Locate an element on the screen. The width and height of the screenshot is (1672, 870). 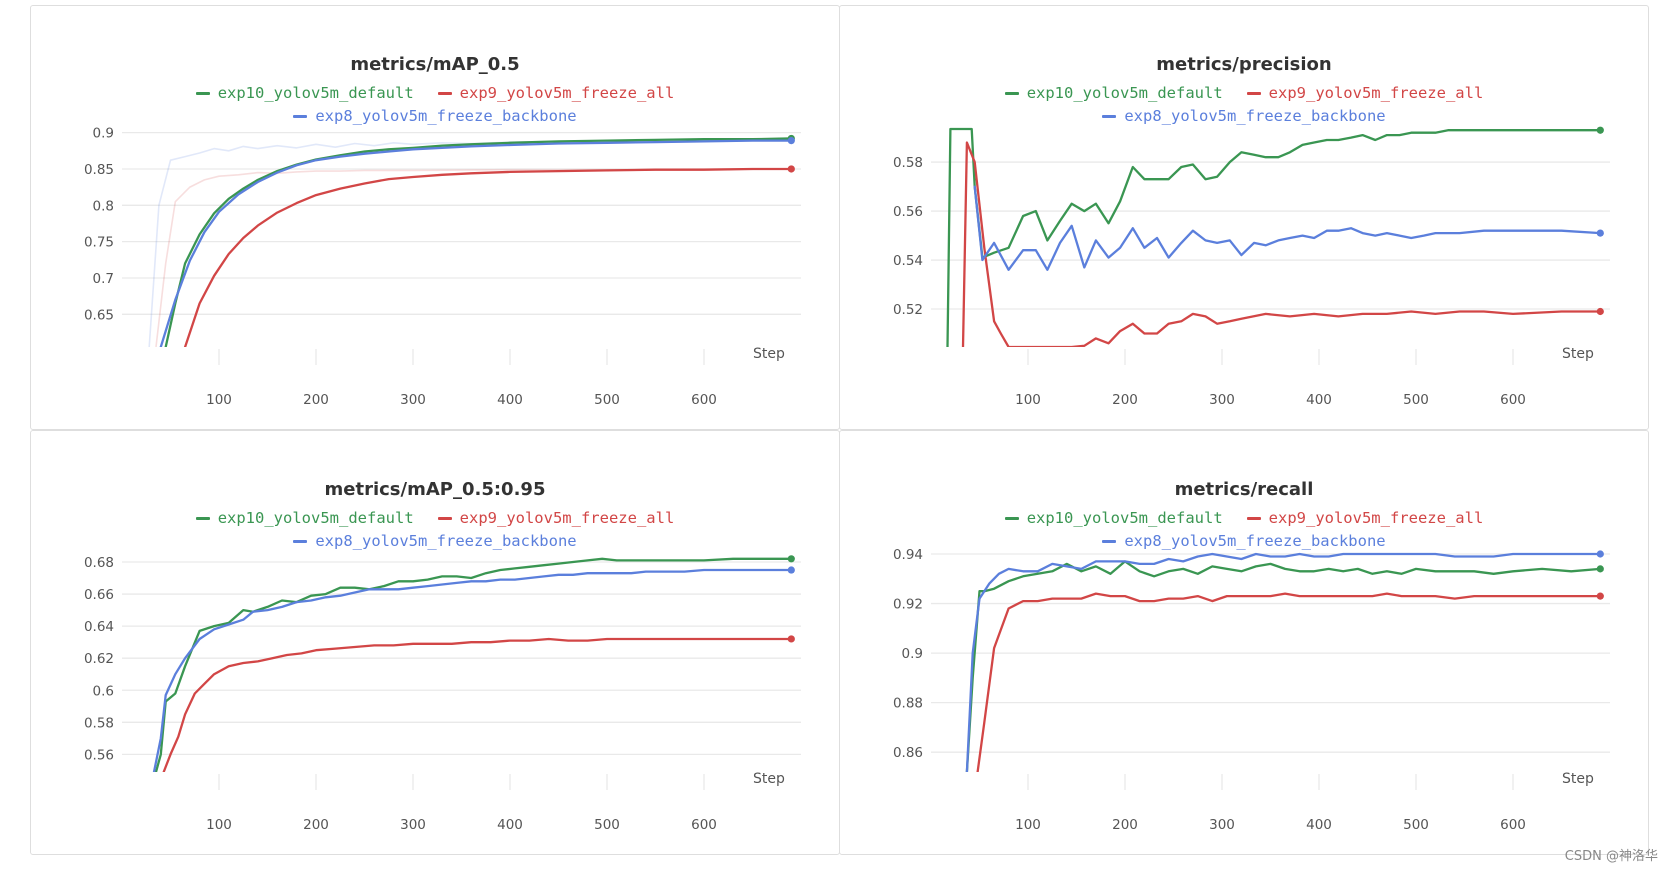
y-tick-label: 0.86 is located at coordinates (908, 753).